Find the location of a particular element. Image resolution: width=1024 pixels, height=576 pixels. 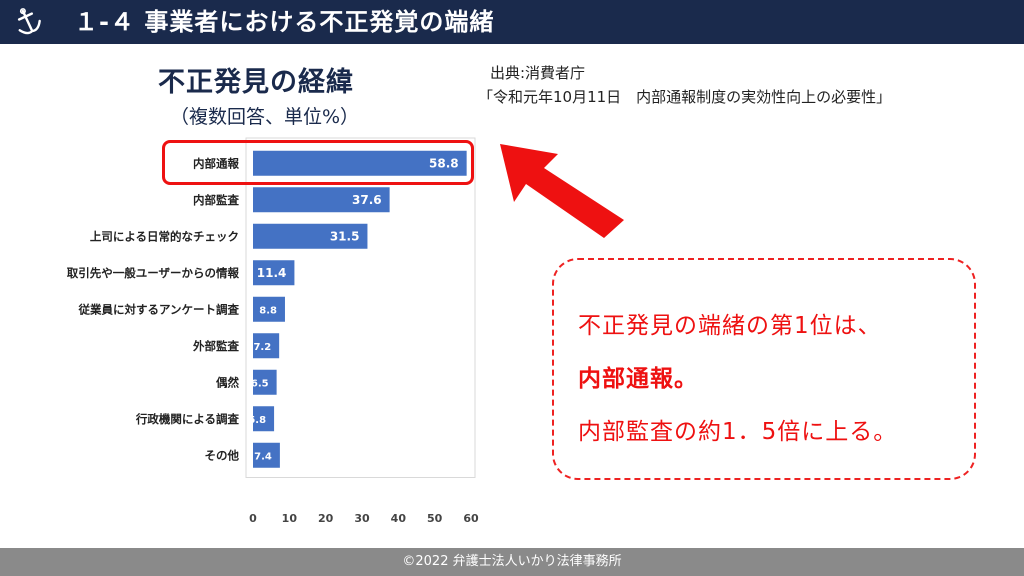

x-tick-label: 50 is located at coordinates (435, 518).